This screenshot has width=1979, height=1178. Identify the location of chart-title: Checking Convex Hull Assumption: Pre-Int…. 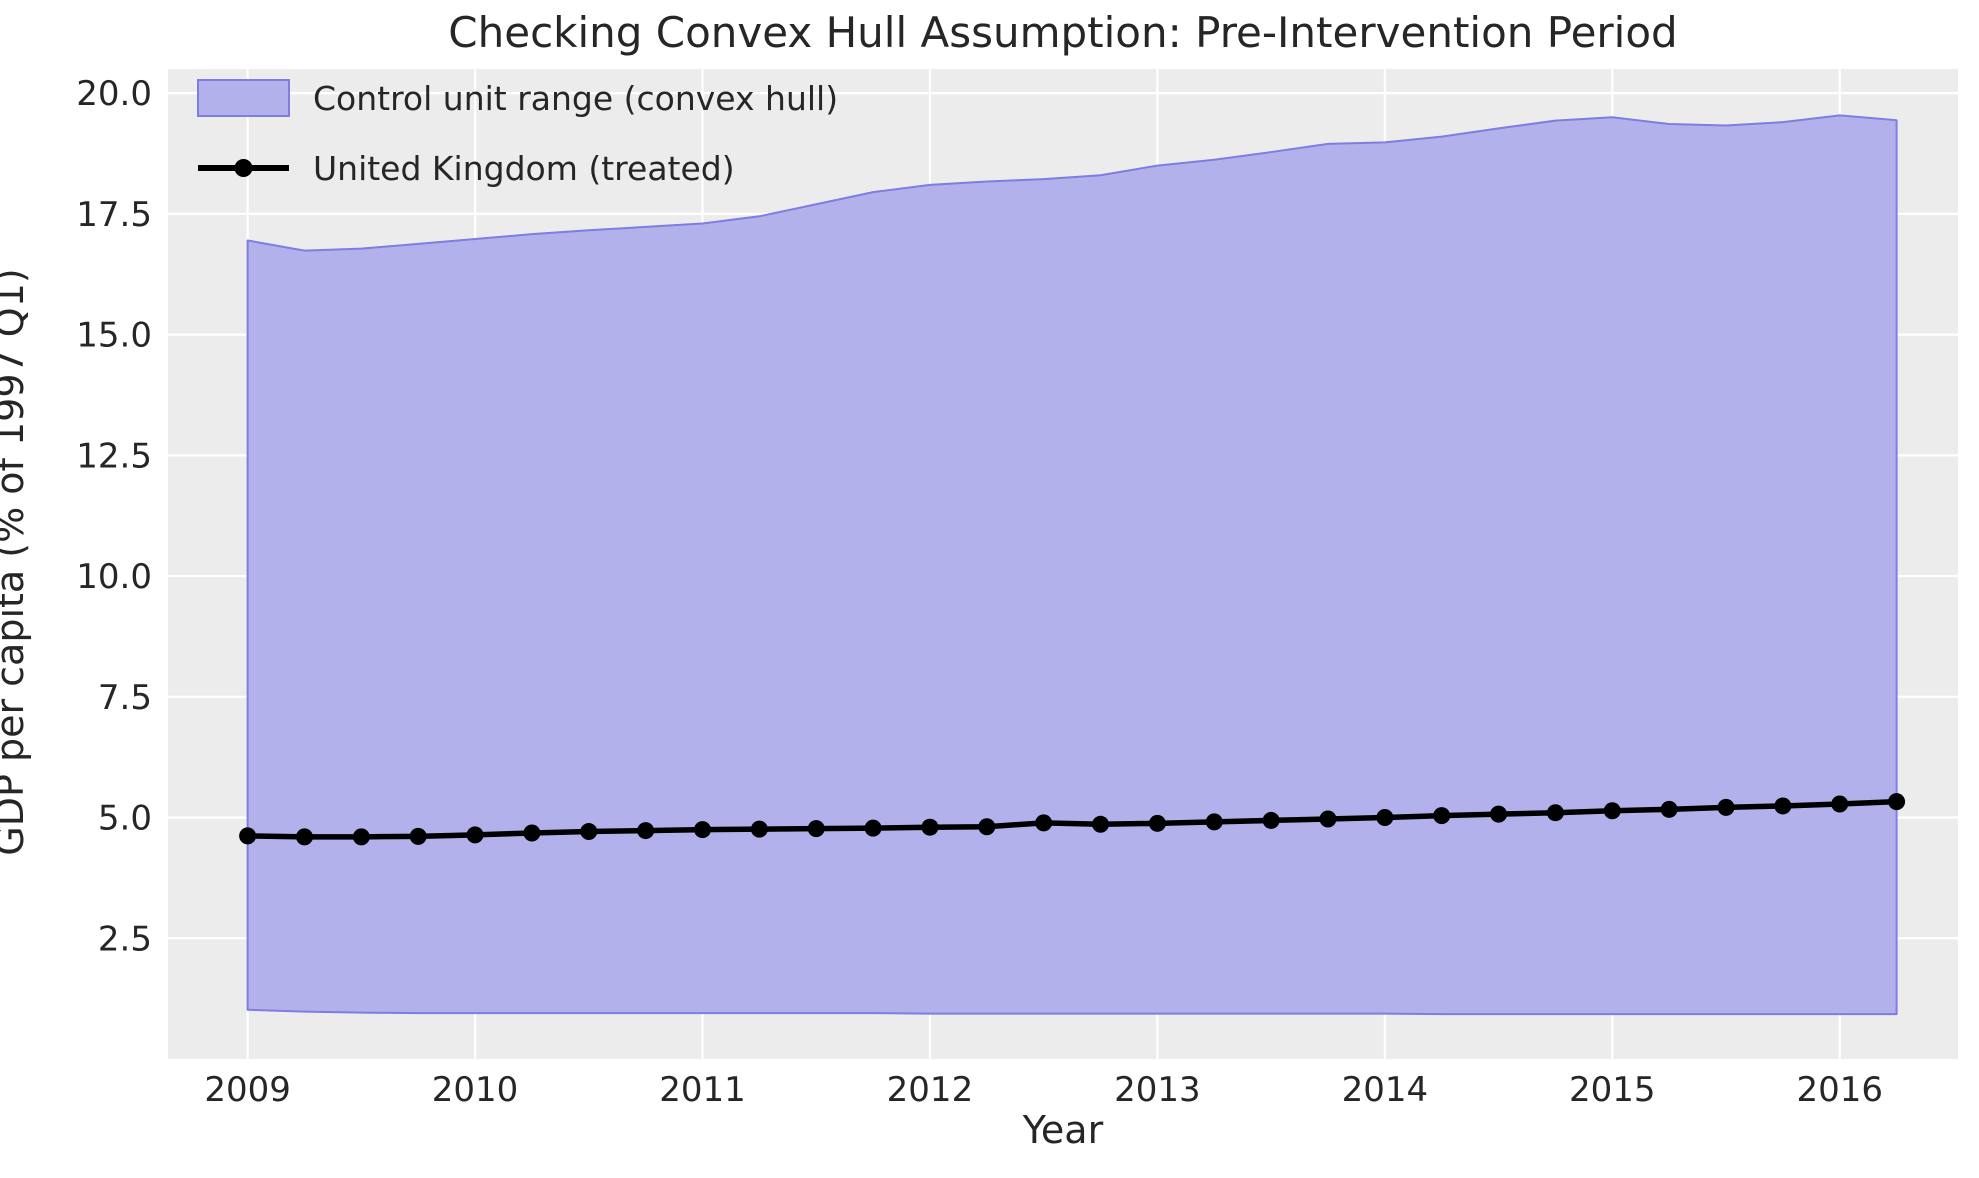
(1063, 32).